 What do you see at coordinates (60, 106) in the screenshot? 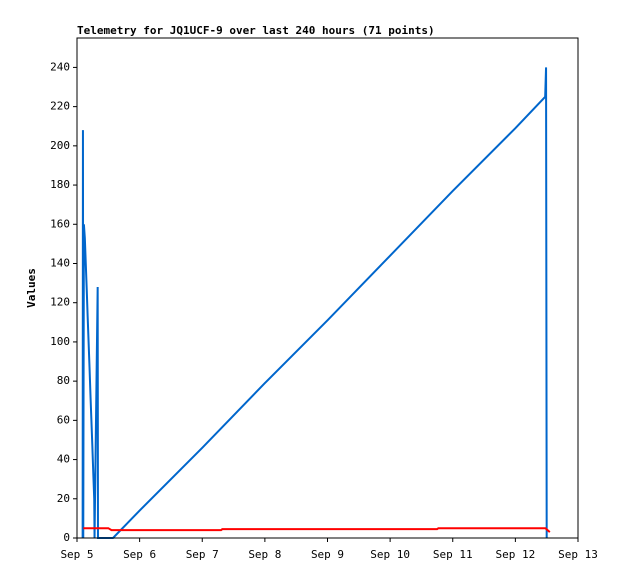
I see `y-tick-label: 220` at bounding box center [60, 106].